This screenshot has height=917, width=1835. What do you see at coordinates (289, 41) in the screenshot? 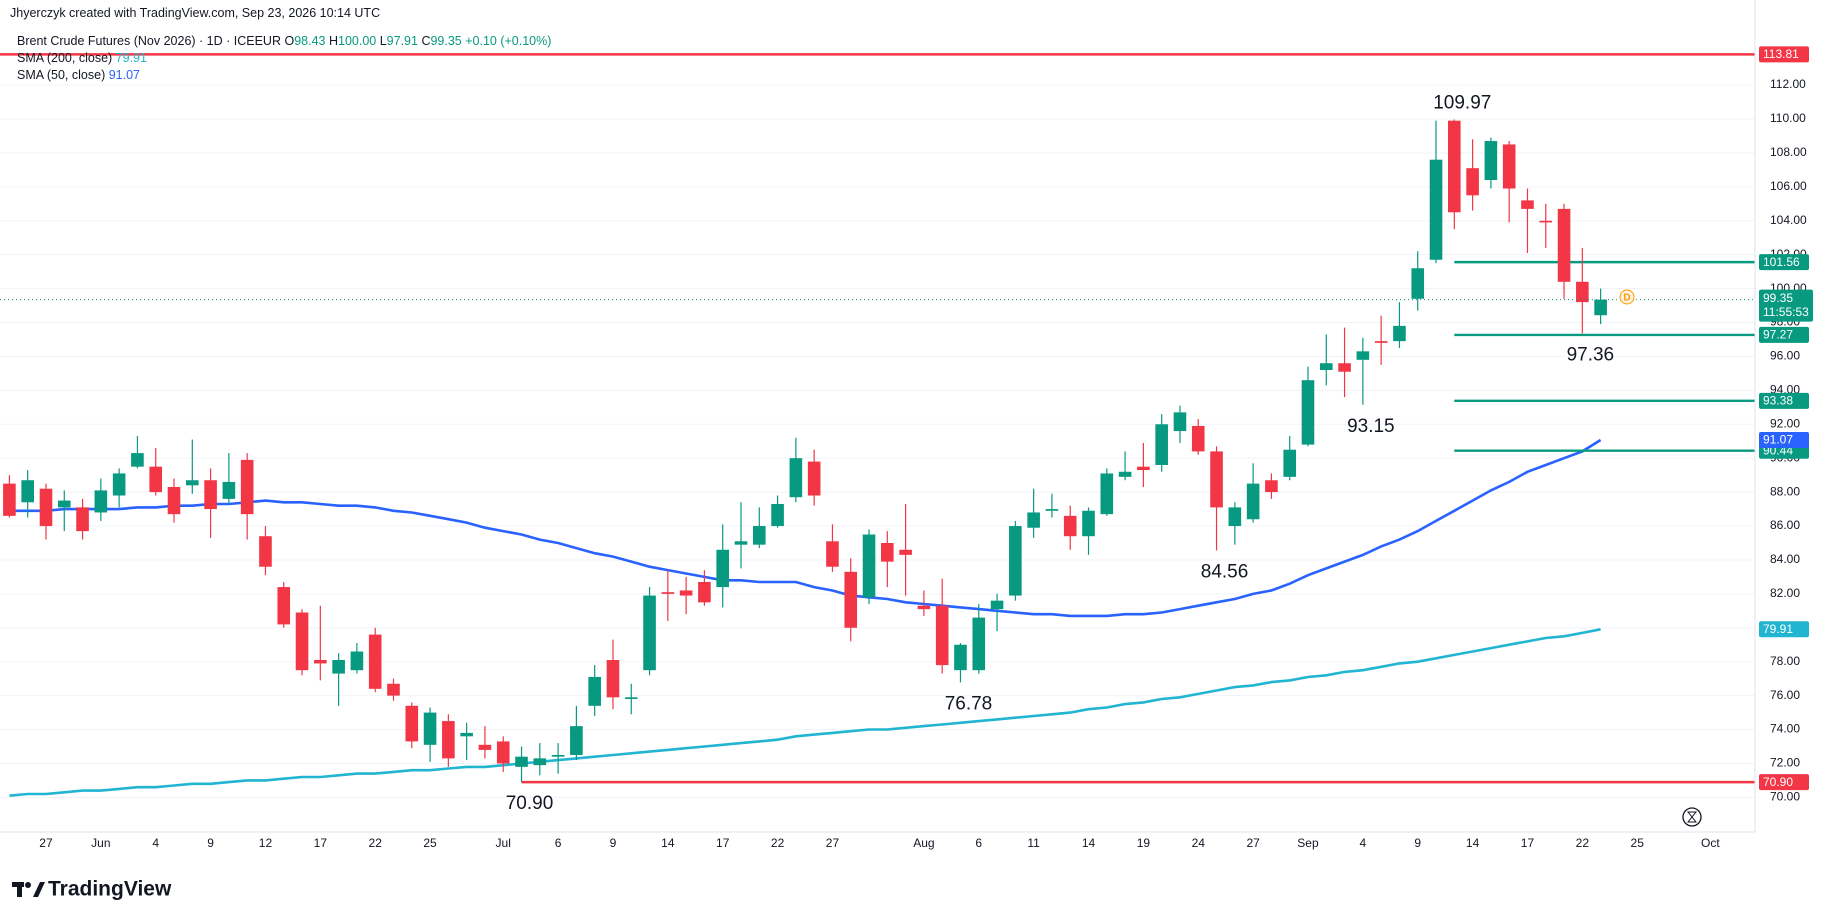
I see `ohlc-key: O` at bounding box center [289, 41].